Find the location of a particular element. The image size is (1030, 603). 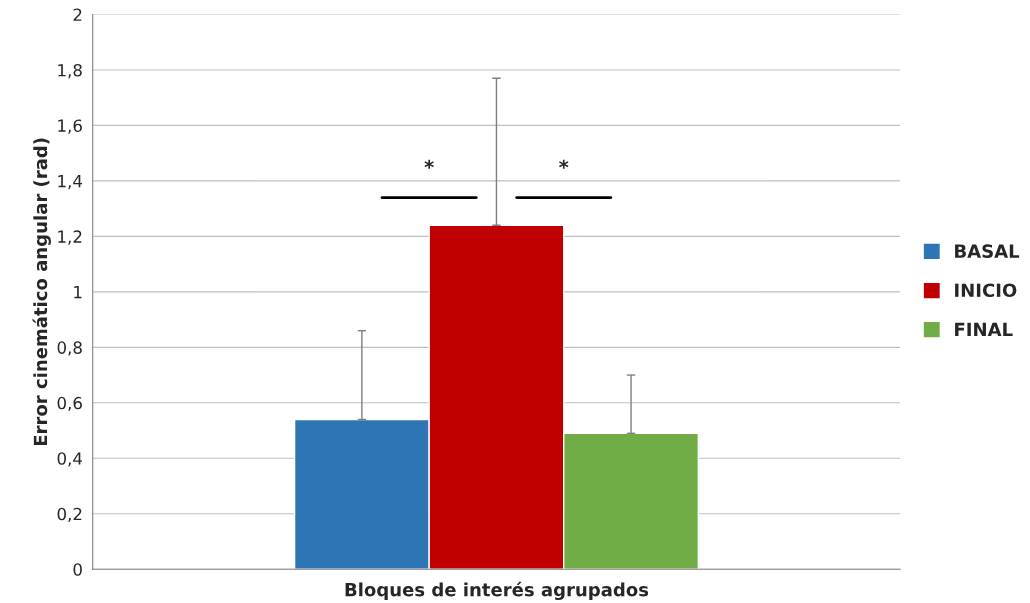

y-tick-label: 1,8 is located at coordinates (70, 71).